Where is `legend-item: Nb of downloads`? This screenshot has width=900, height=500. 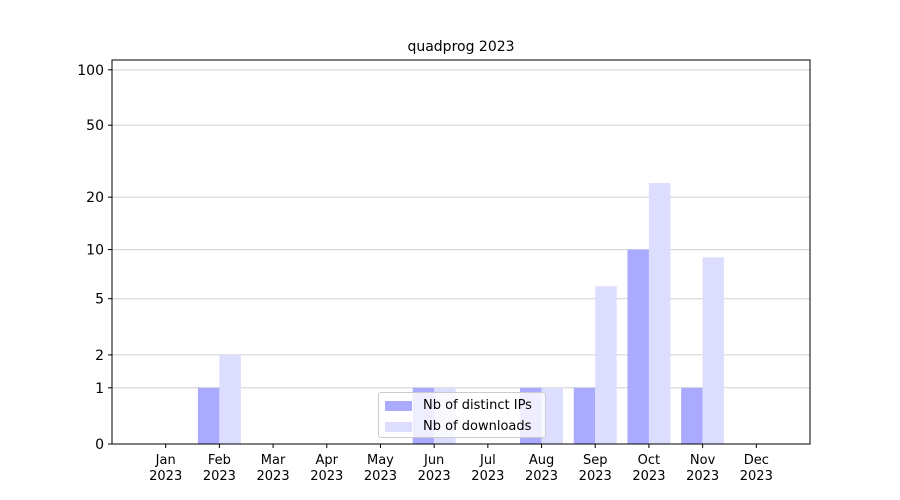
legend-item: Nb of downloads is located at coordinates (458, 426).